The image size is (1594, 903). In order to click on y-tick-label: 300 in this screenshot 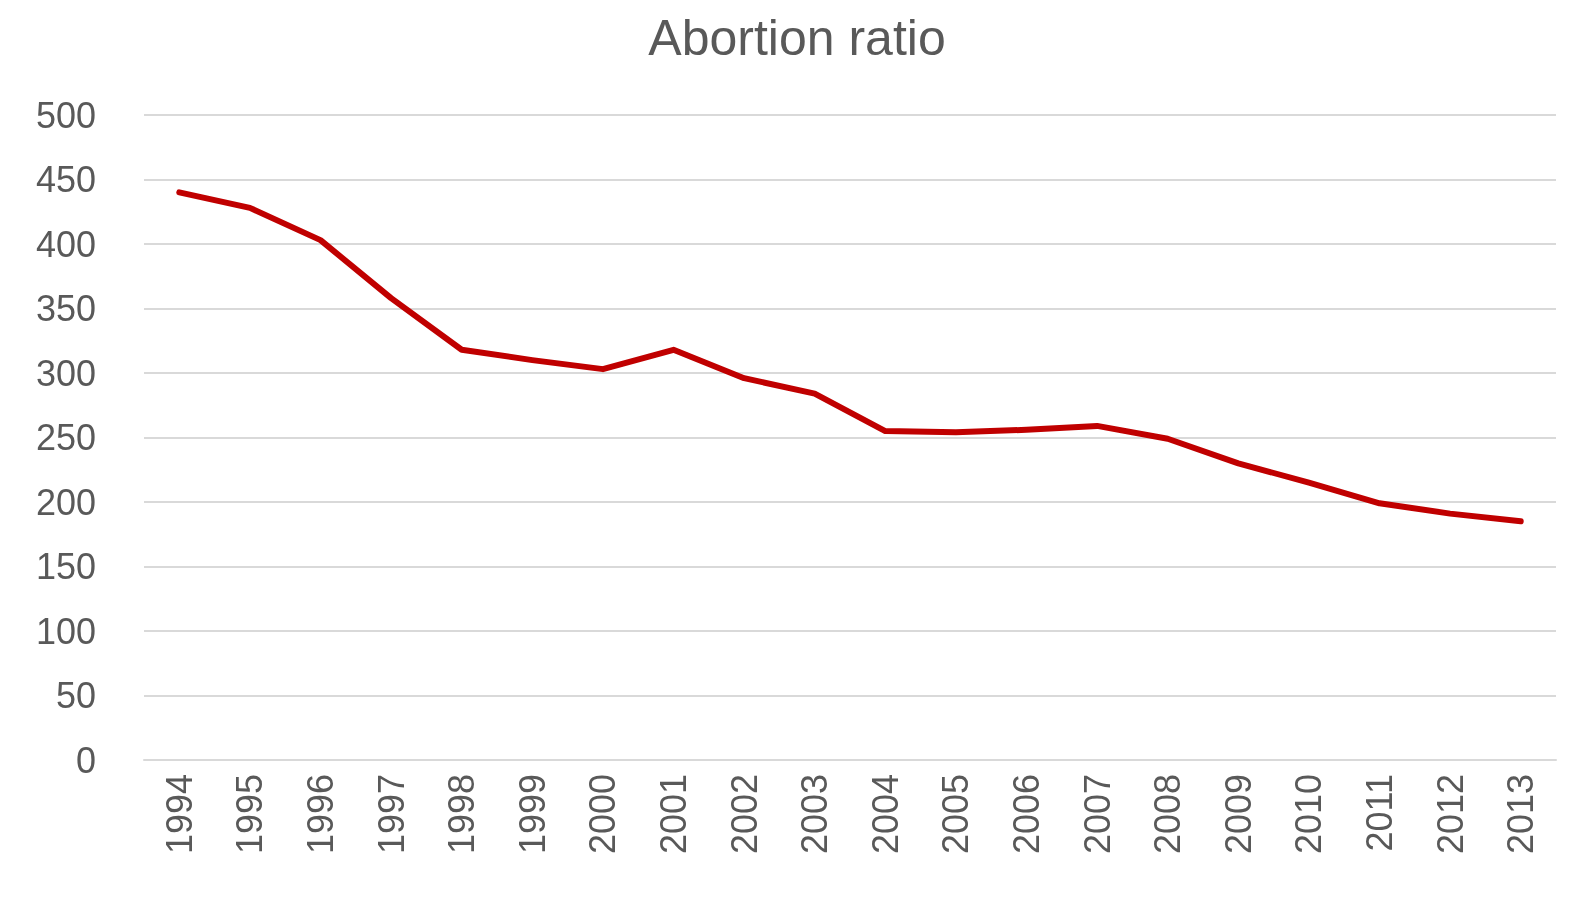, I will do `click(65, 373)`.